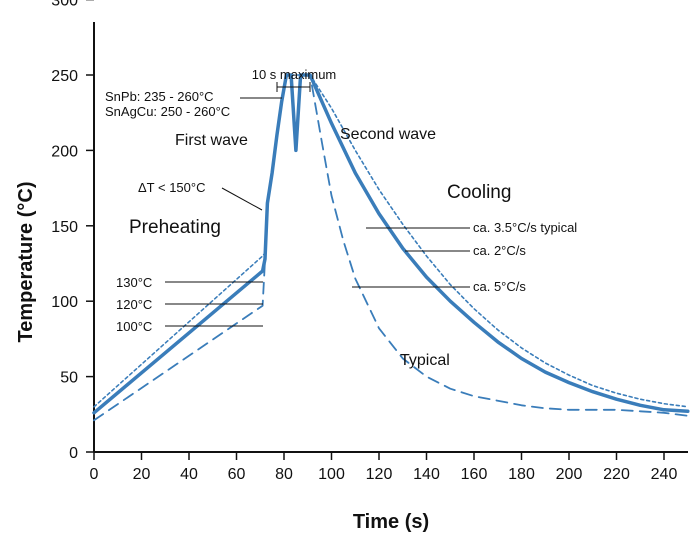 The image size is (694, 539). Describe the element at coordinates (569, 474) in the screenshot. I see `x-tick-label: 200` at that location.